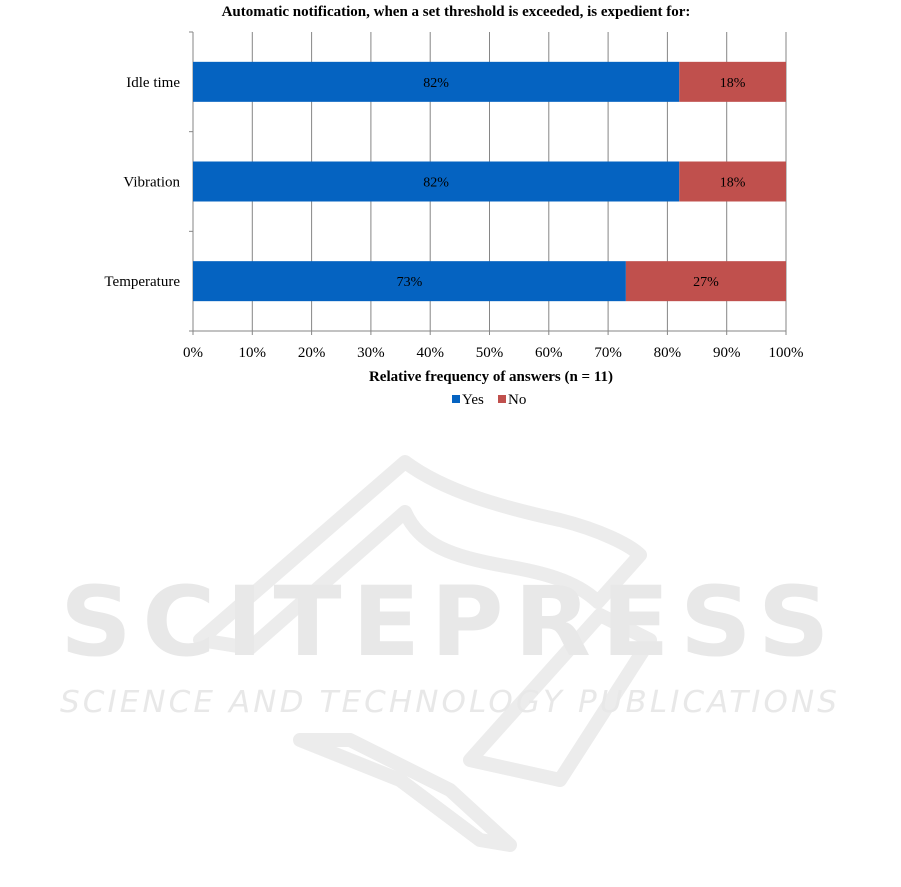 This screenshot has width=901, height=887. I want to click on watermark-brand: SCITEPRESS, so click(450, 622).